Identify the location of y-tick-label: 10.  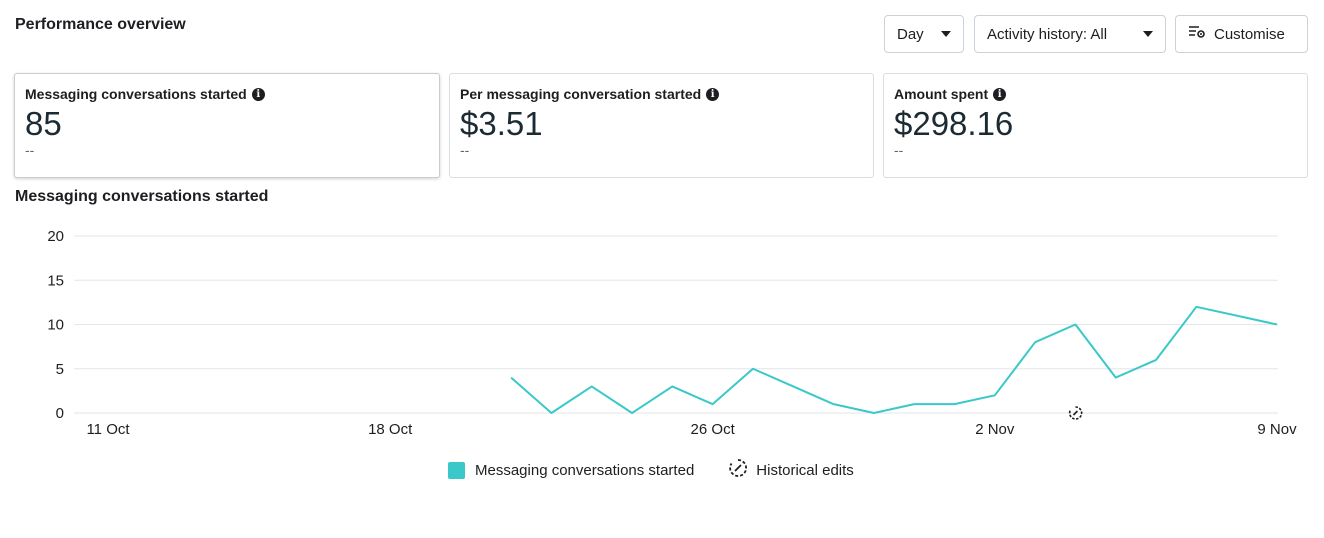
(55, 325).